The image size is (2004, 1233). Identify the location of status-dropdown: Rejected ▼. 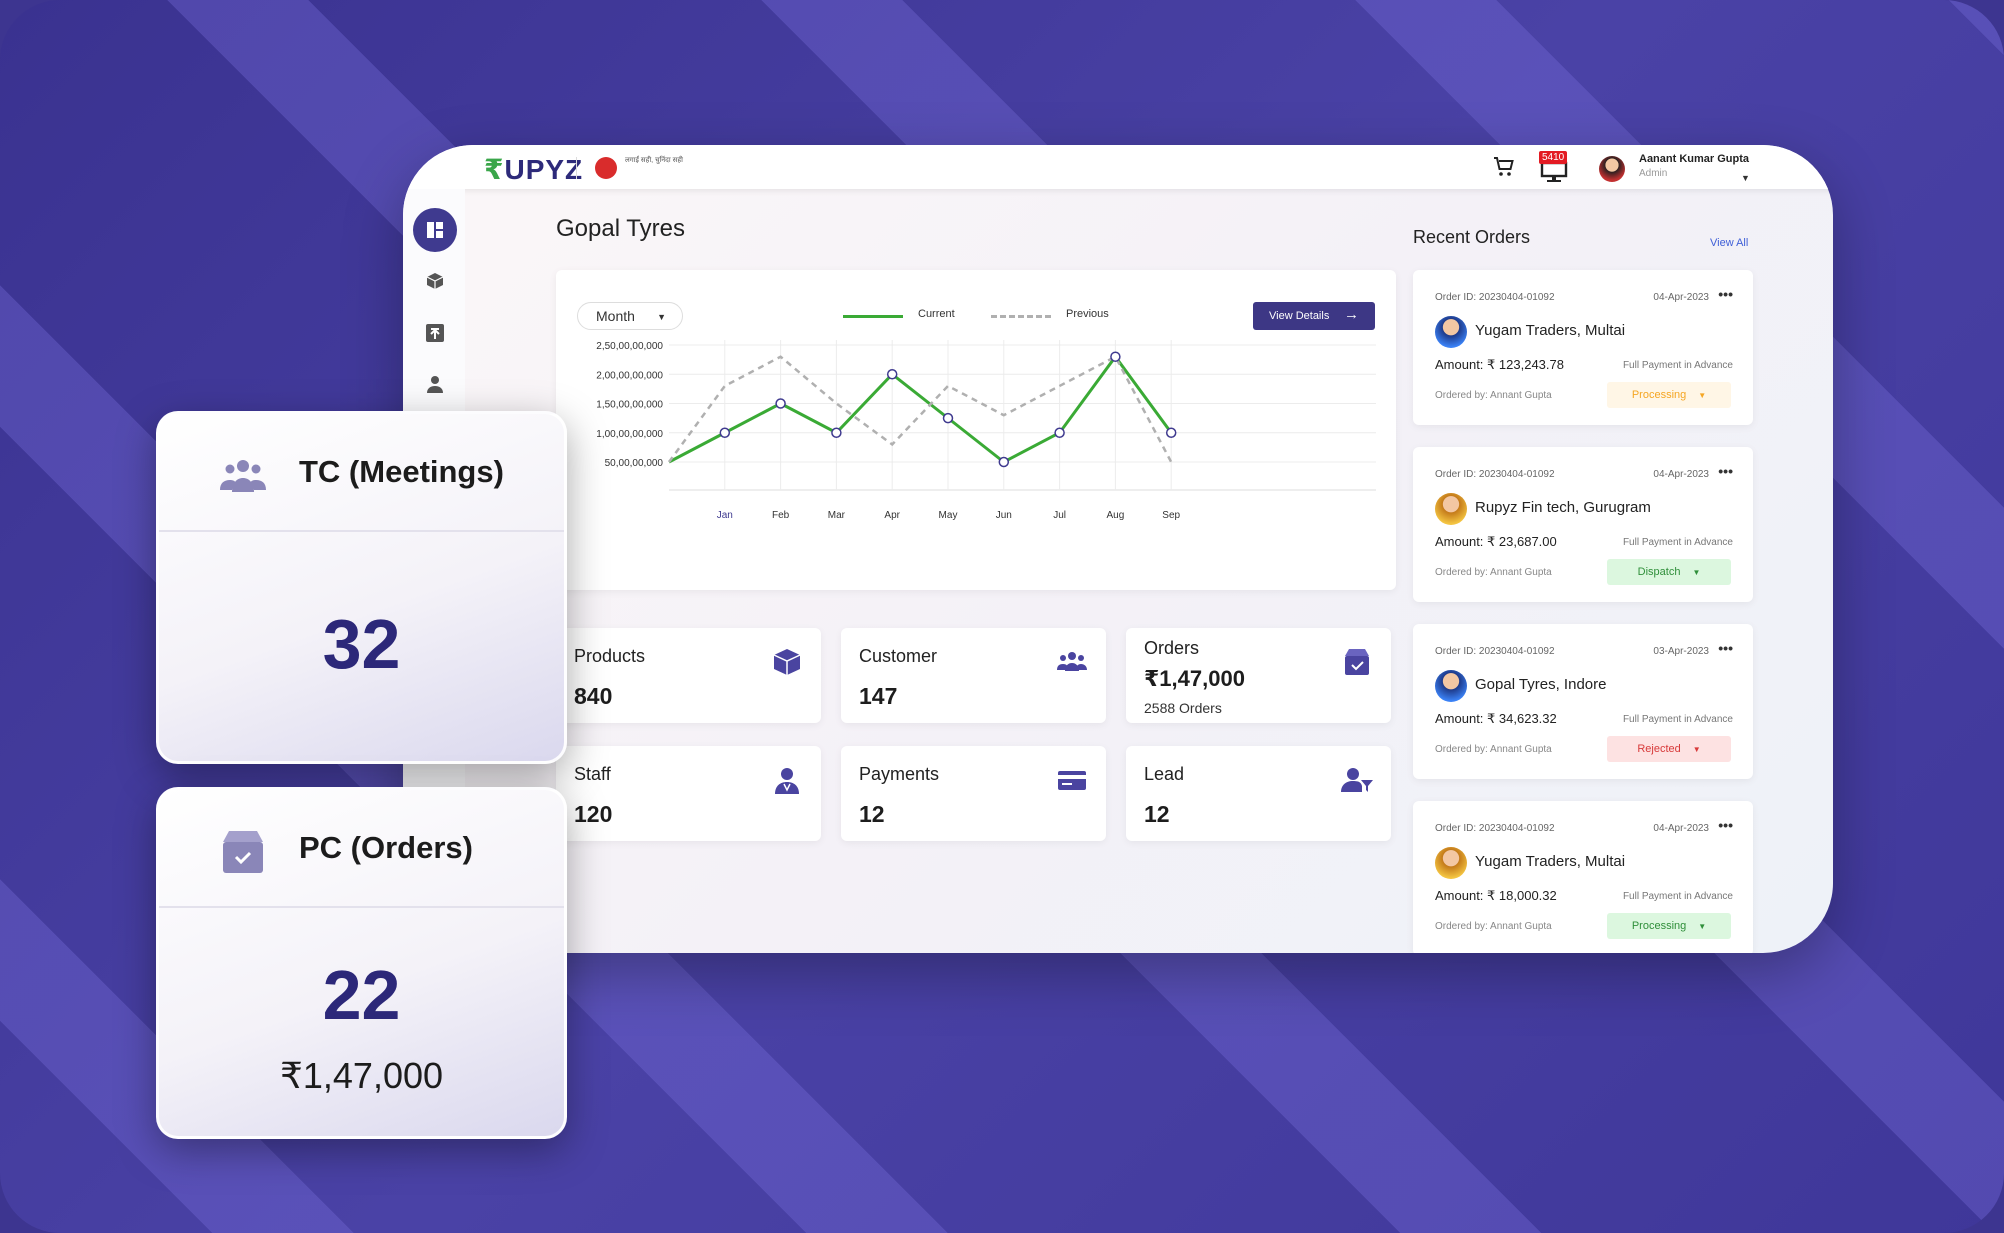
(1669, 749).